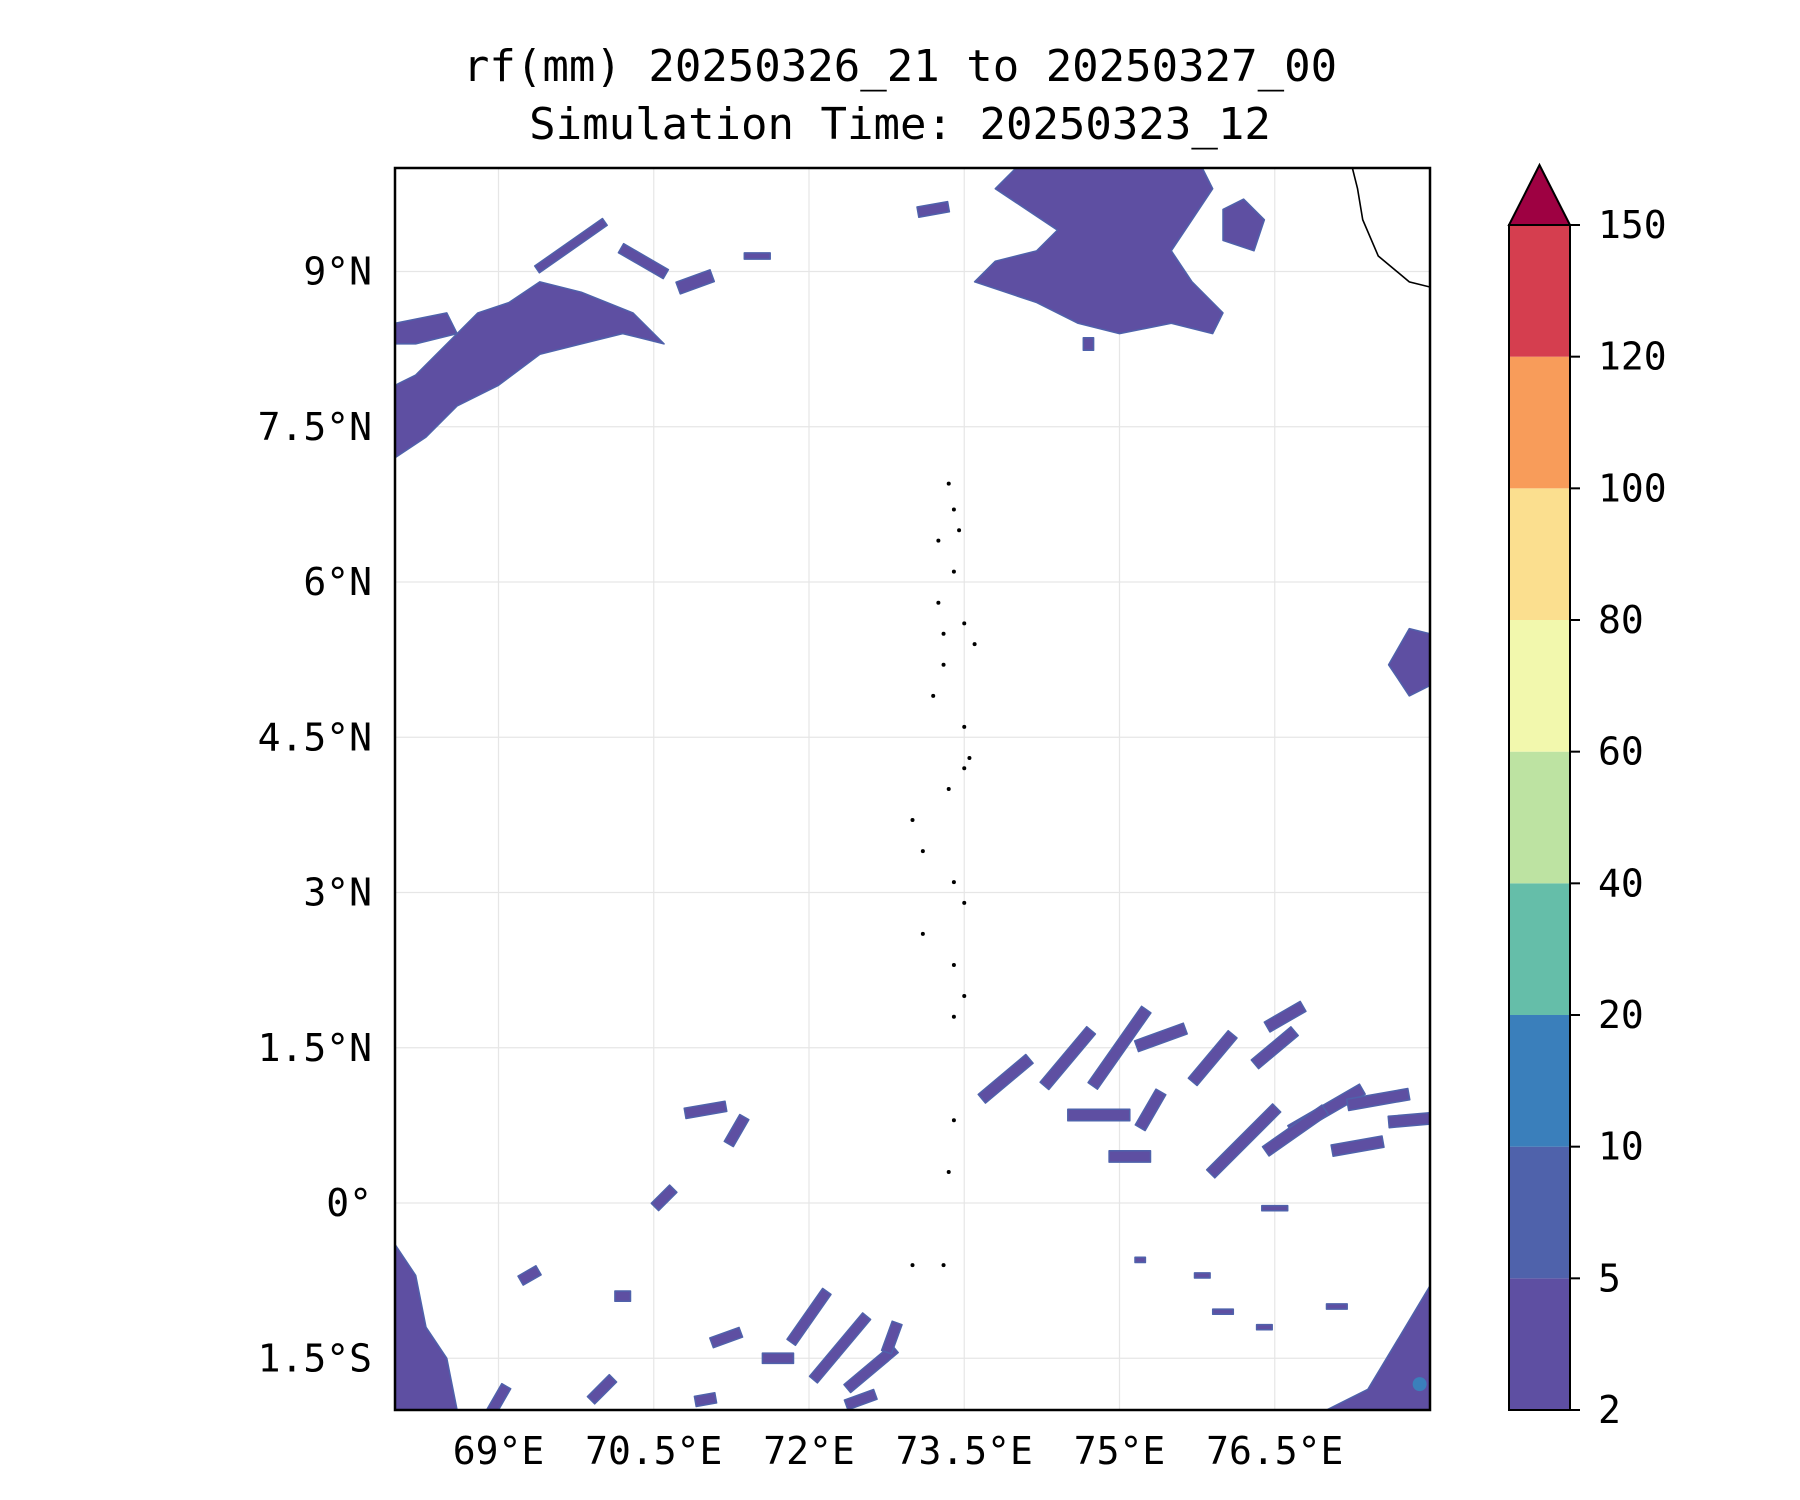 This screenshot has height=1500, width=1800. Describe the element at coordinates (499, 1451) in the screenshot. I see `x-tick-label: 69°E` at that location.